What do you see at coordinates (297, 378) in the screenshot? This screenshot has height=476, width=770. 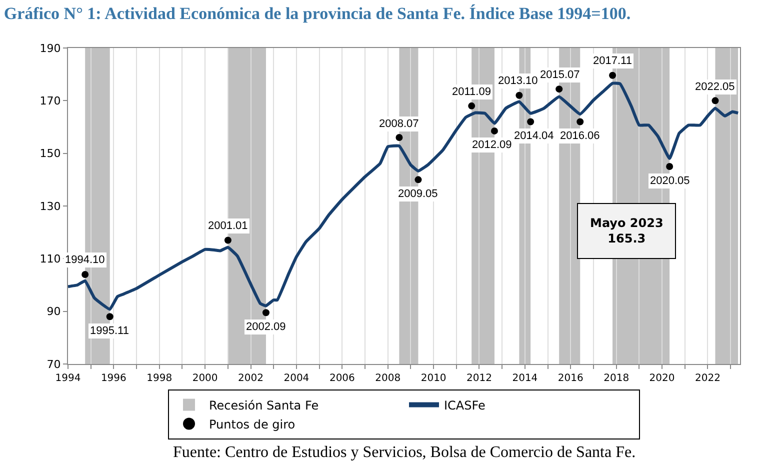 I see `x-tick-label: 2004` at bounding box center [297, 378].